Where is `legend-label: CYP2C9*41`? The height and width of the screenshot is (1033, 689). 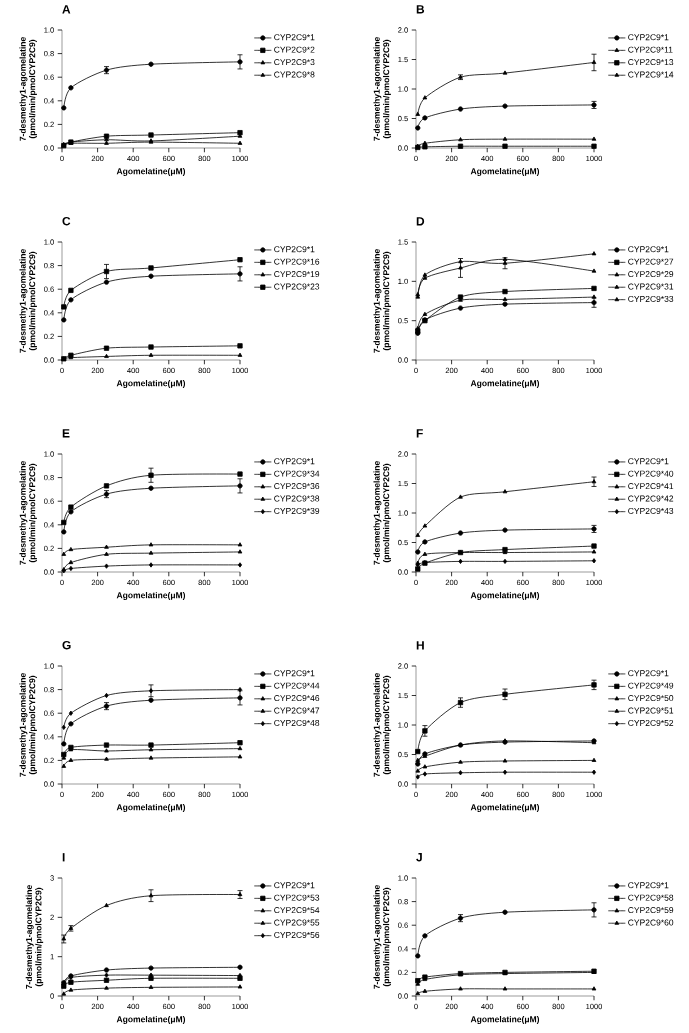 legend-label: CYP2C9*41 is located at coordinates (651, 486).